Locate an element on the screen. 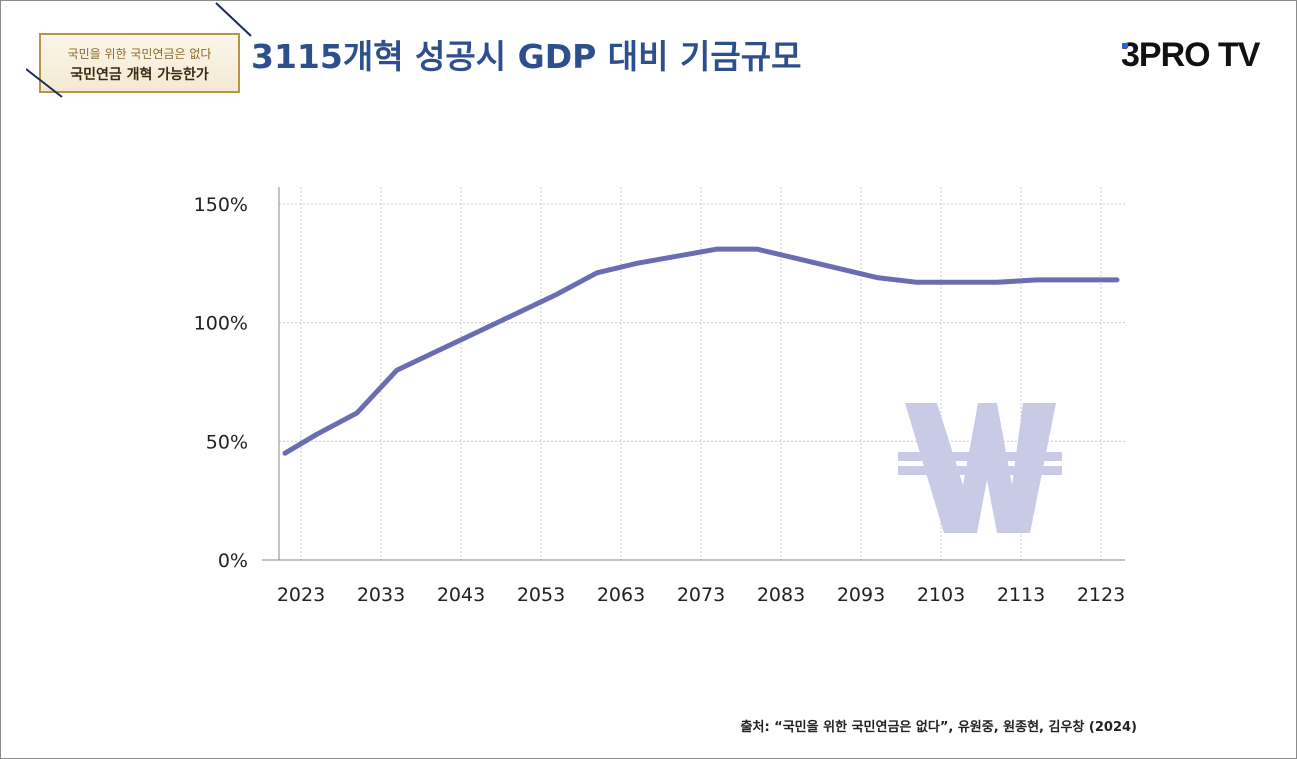  x-tick-label: 2043 is located at coordinates (461, 595).